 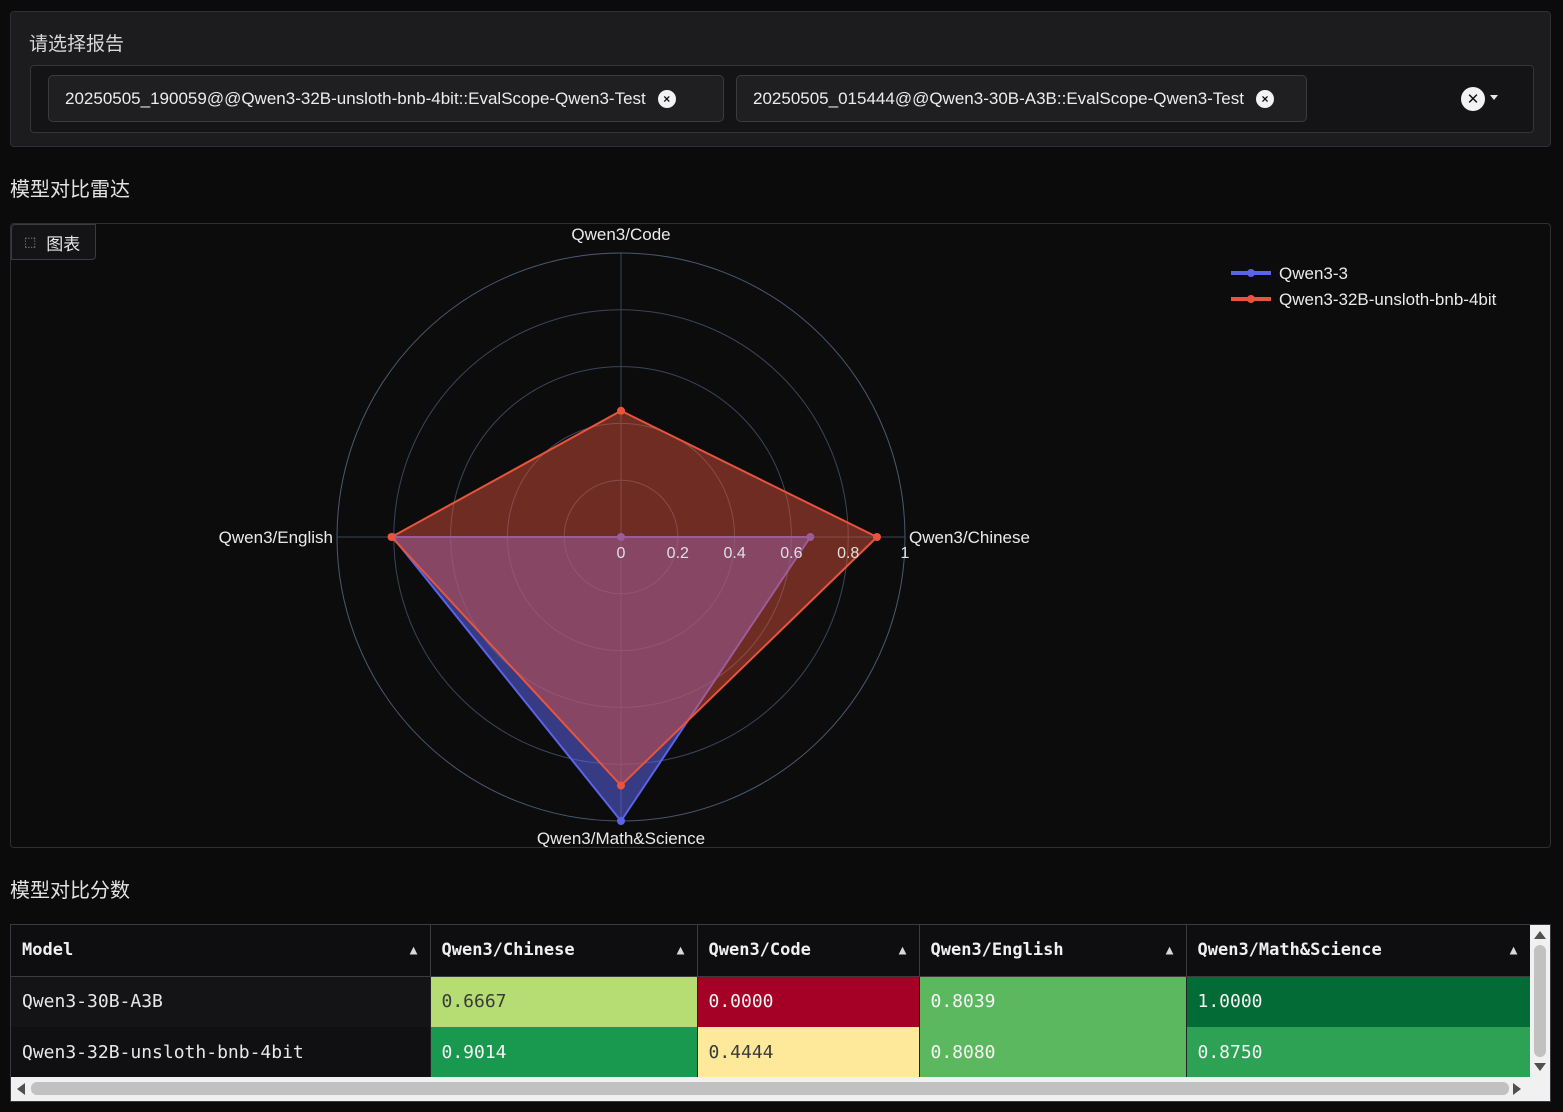 What do you see at coordinates (621, 838) in the screenshot?
I see `axis-label: Qwen3/Math&Science` at bounding box center [621, 838].